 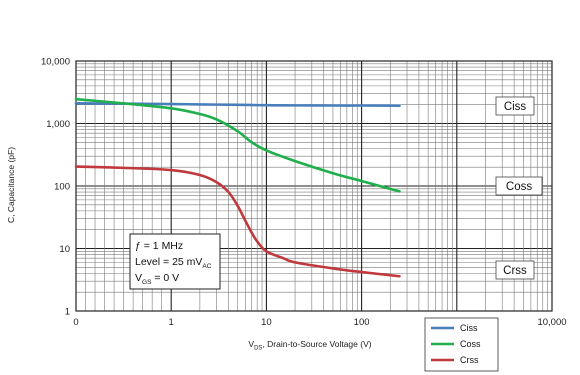 What do you see at coordinates (237, 104) in the screenshot?
I see `series-line-ciss` at bounding box center [237, 104].